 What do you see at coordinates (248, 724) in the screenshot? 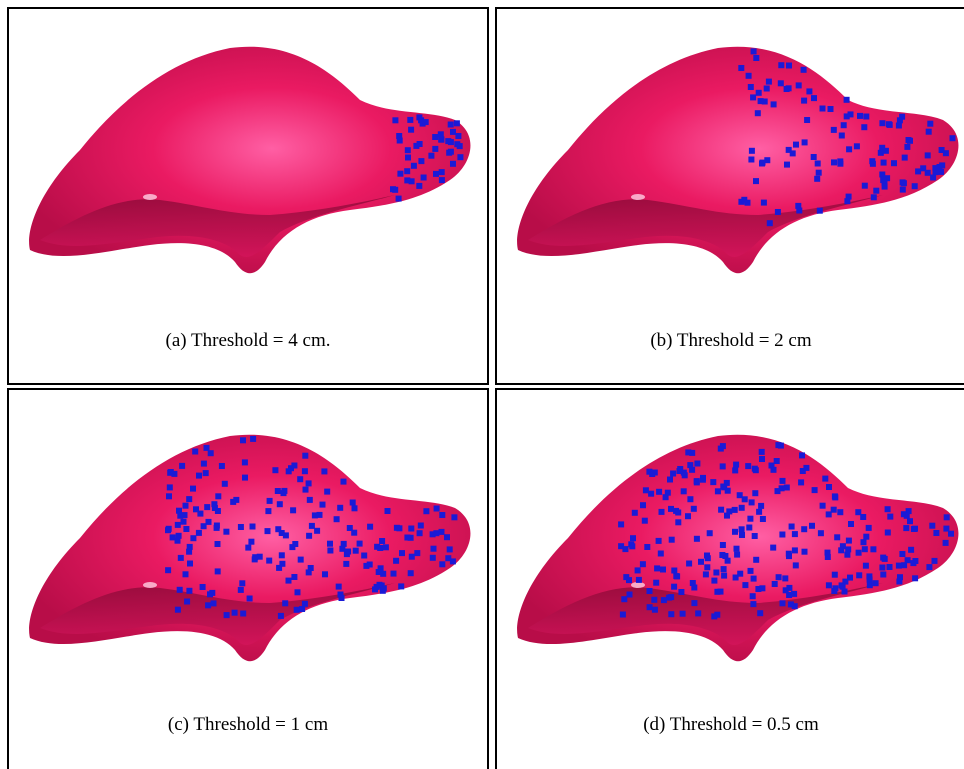
I see `caption: (c) Threshold = 1 cm` at bounding box center [248, 724].